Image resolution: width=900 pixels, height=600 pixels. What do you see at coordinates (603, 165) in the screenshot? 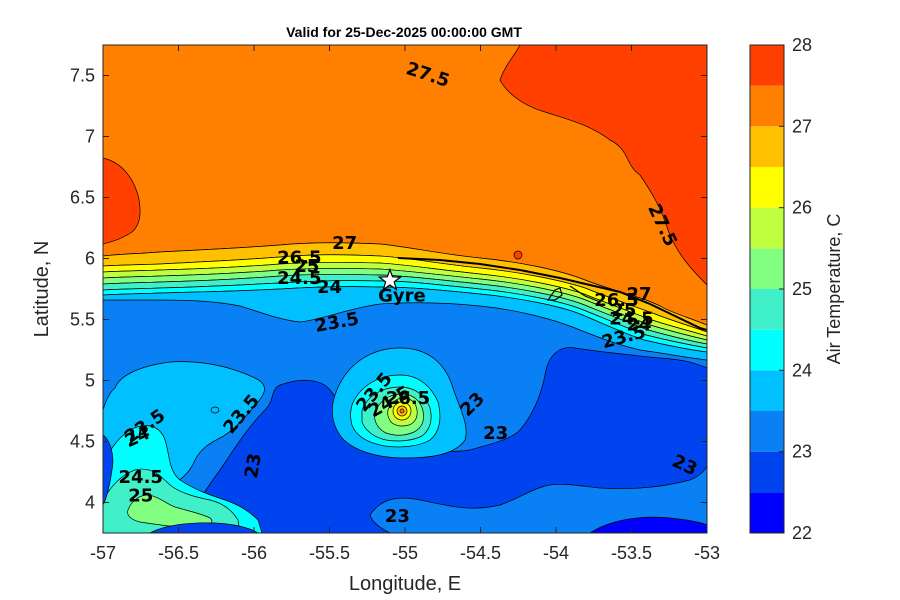
I see `band-27.5` at bounding box center [603, 165].